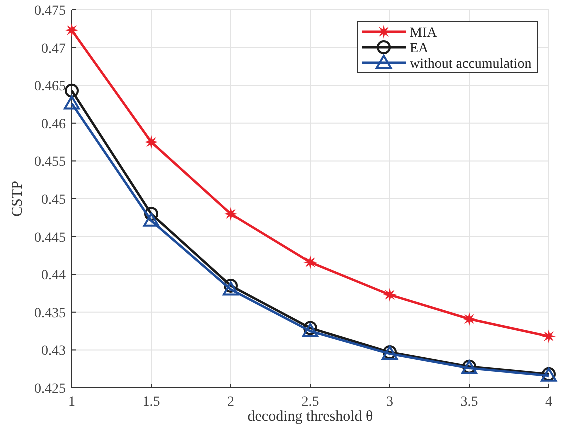 The image size is (561, 433). Describe the element at coordinates (72, 402) in the screenshot. I see `x-tick-label: 1` at that location.